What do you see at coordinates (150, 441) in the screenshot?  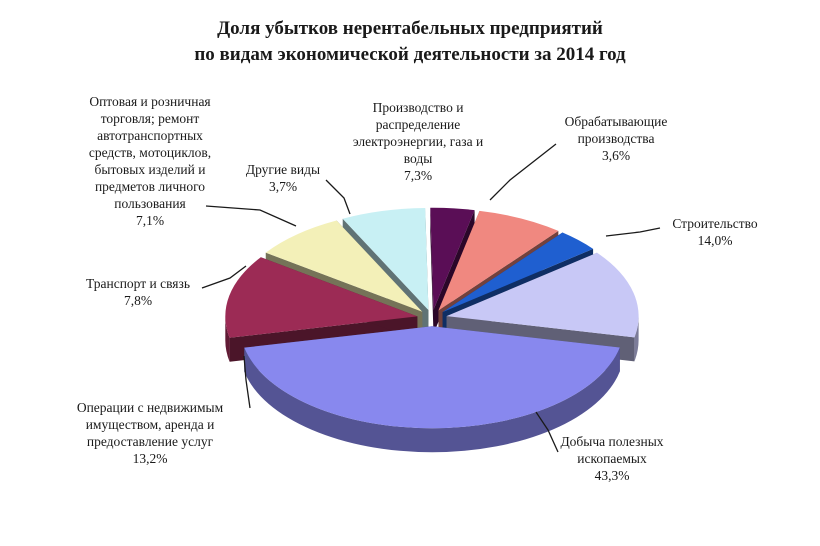 I see `slice-label-line: предоставление услуг` at bounding box center [150, 441].